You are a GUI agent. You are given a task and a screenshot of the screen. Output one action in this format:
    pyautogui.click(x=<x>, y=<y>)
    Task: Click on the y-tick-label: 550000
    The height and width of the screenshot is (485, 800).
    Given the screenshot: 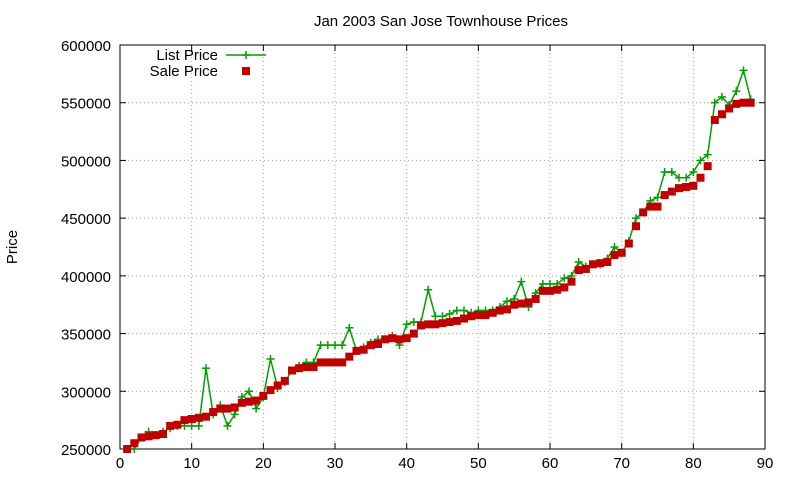 What is the action you would take?
    pyautogui.click(x=86, y=104)
    